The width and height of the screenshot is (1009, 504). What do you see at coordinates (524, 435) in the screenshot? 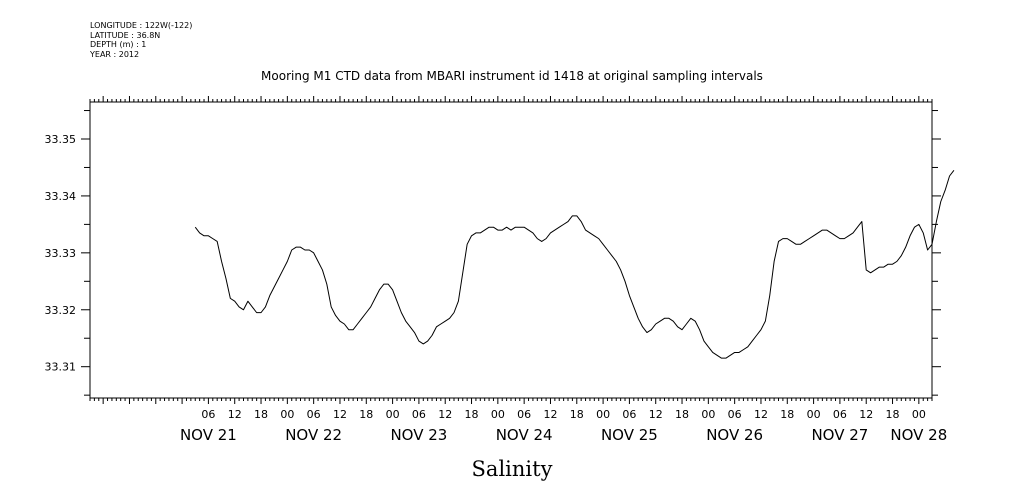
I see `x-day-label: NOV 24` at bounding box center [524, 435].